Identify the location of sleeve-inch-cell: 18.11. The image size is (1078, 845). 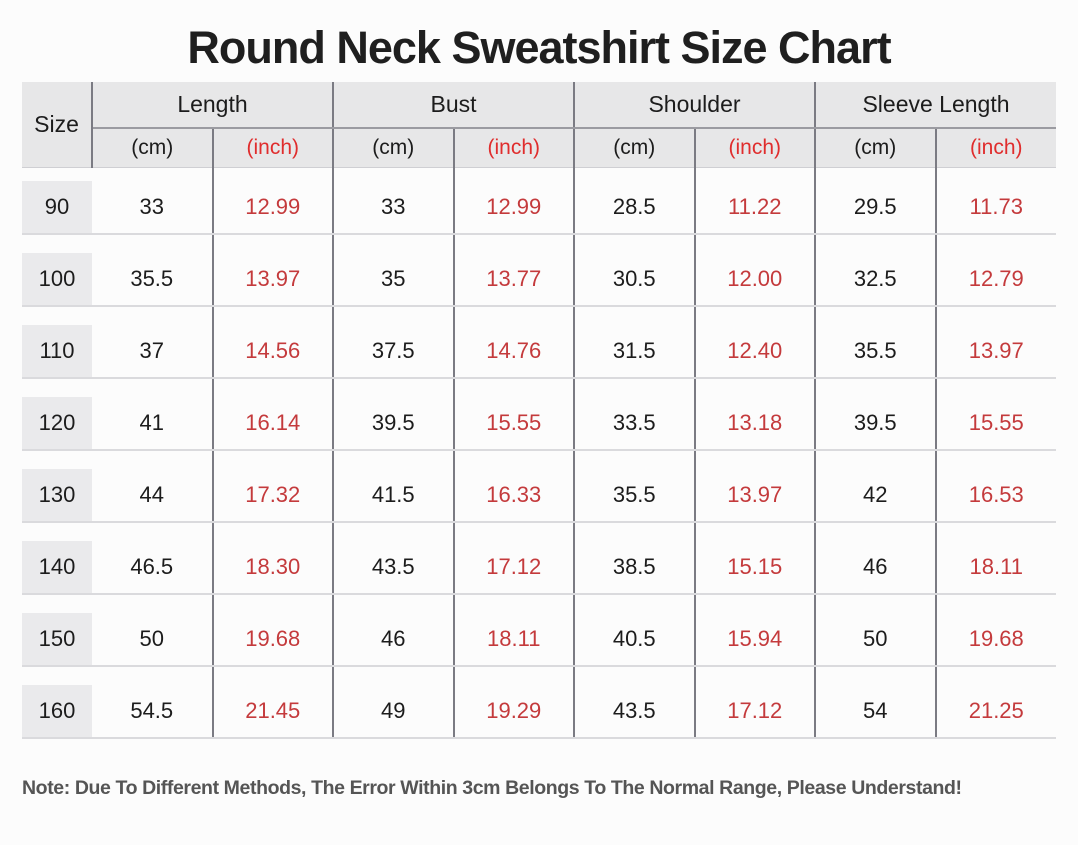
(995, 558).